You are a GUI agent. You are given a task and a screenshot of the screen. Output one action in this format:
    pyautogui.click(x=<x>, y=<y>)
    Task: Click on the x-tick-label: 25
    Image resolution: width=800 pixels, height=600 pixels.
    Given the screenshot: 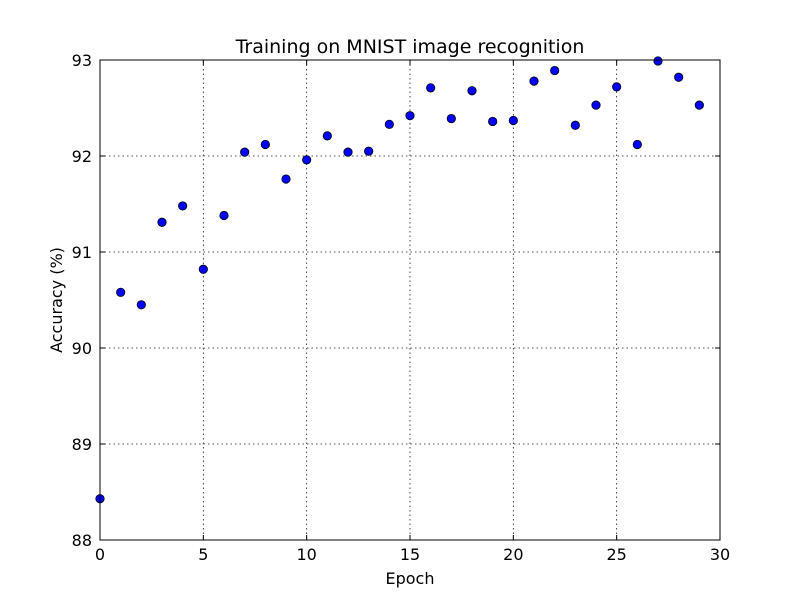 What is the action you would take?
    pyautogui.click(x=616, y=554)
    